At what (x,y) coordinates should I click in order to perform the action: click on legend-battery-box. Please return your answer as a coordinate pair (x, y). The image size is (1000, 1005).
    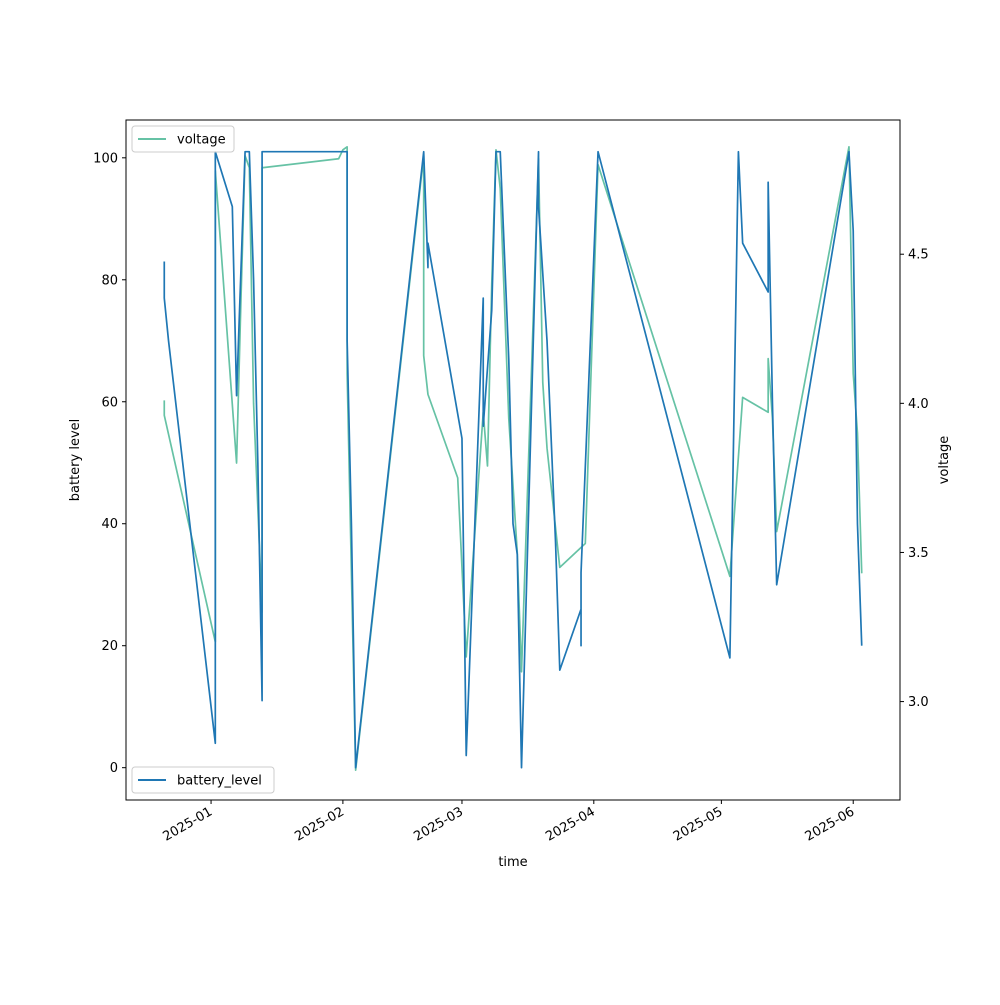
    Looking at the image, I should click on (203, 780).